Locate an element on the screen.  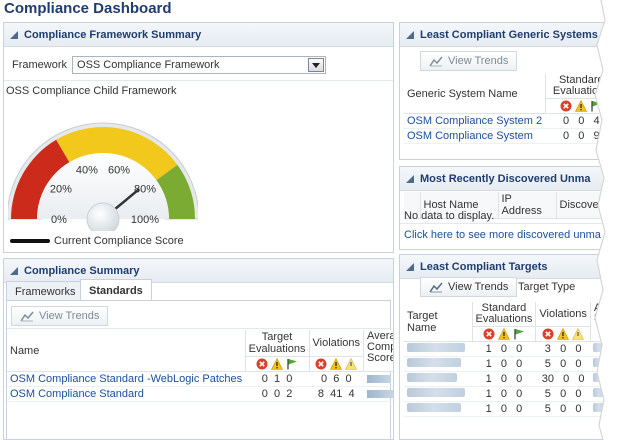
recent-discovered-title: Most Recently Discovered Unma is located at coordinates (505, 178).